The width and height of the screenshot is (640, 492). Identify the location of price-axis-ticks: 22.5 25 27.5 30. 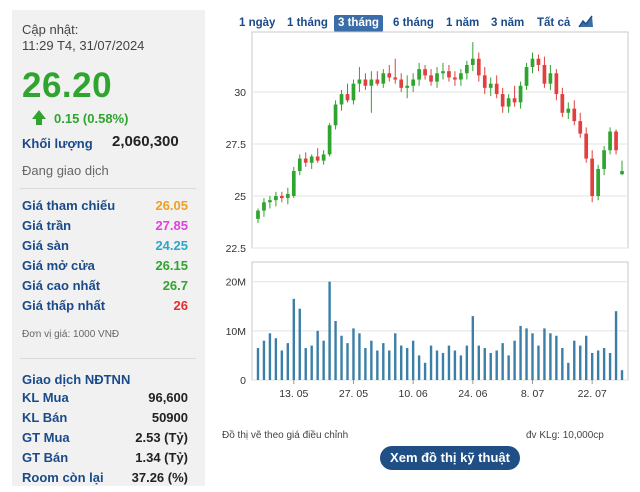
(236, 171).